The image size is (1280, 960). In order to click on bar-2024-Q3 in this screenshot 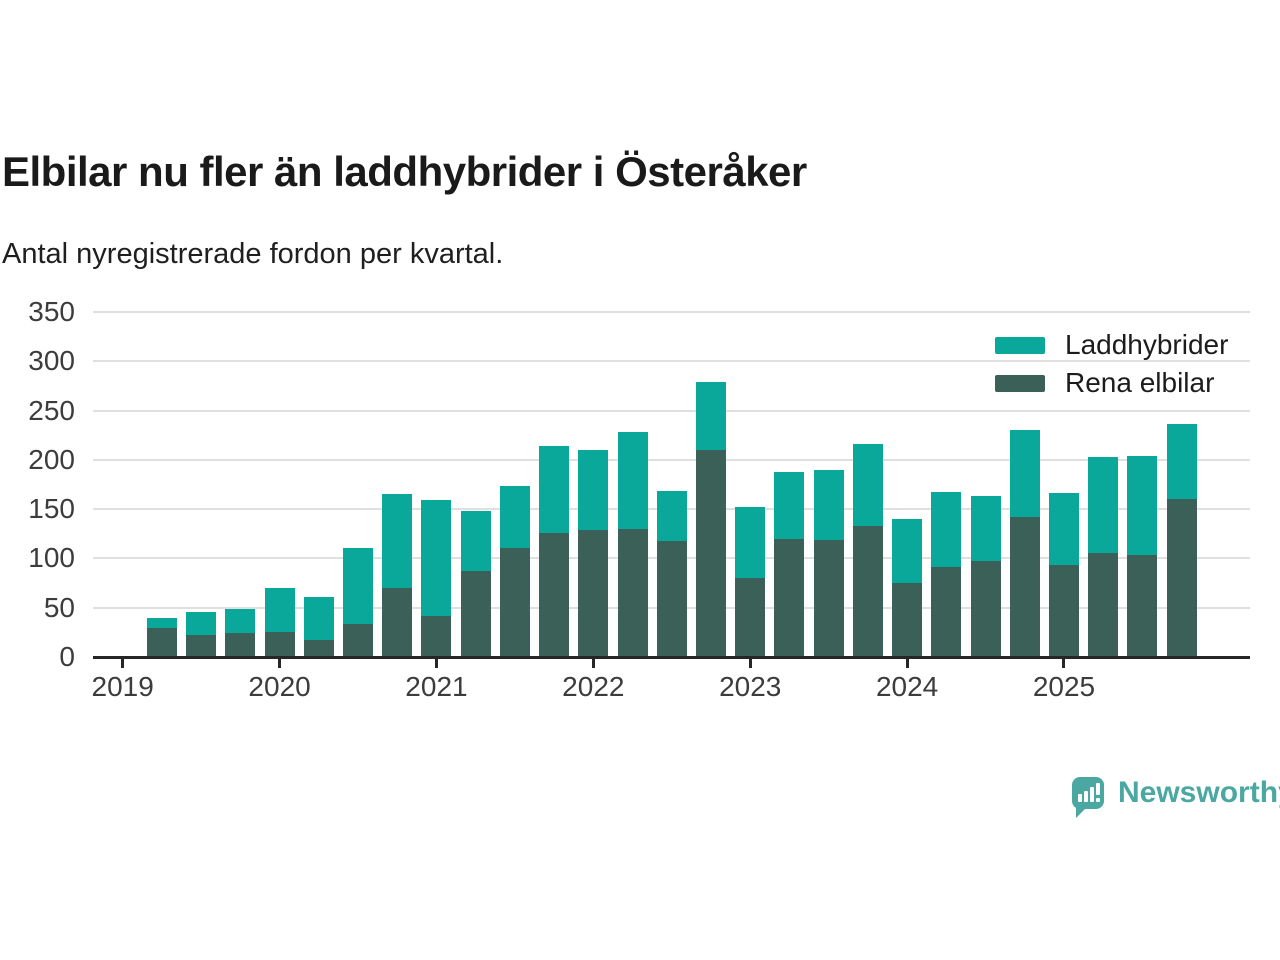, I will do `click(985, 576)`.